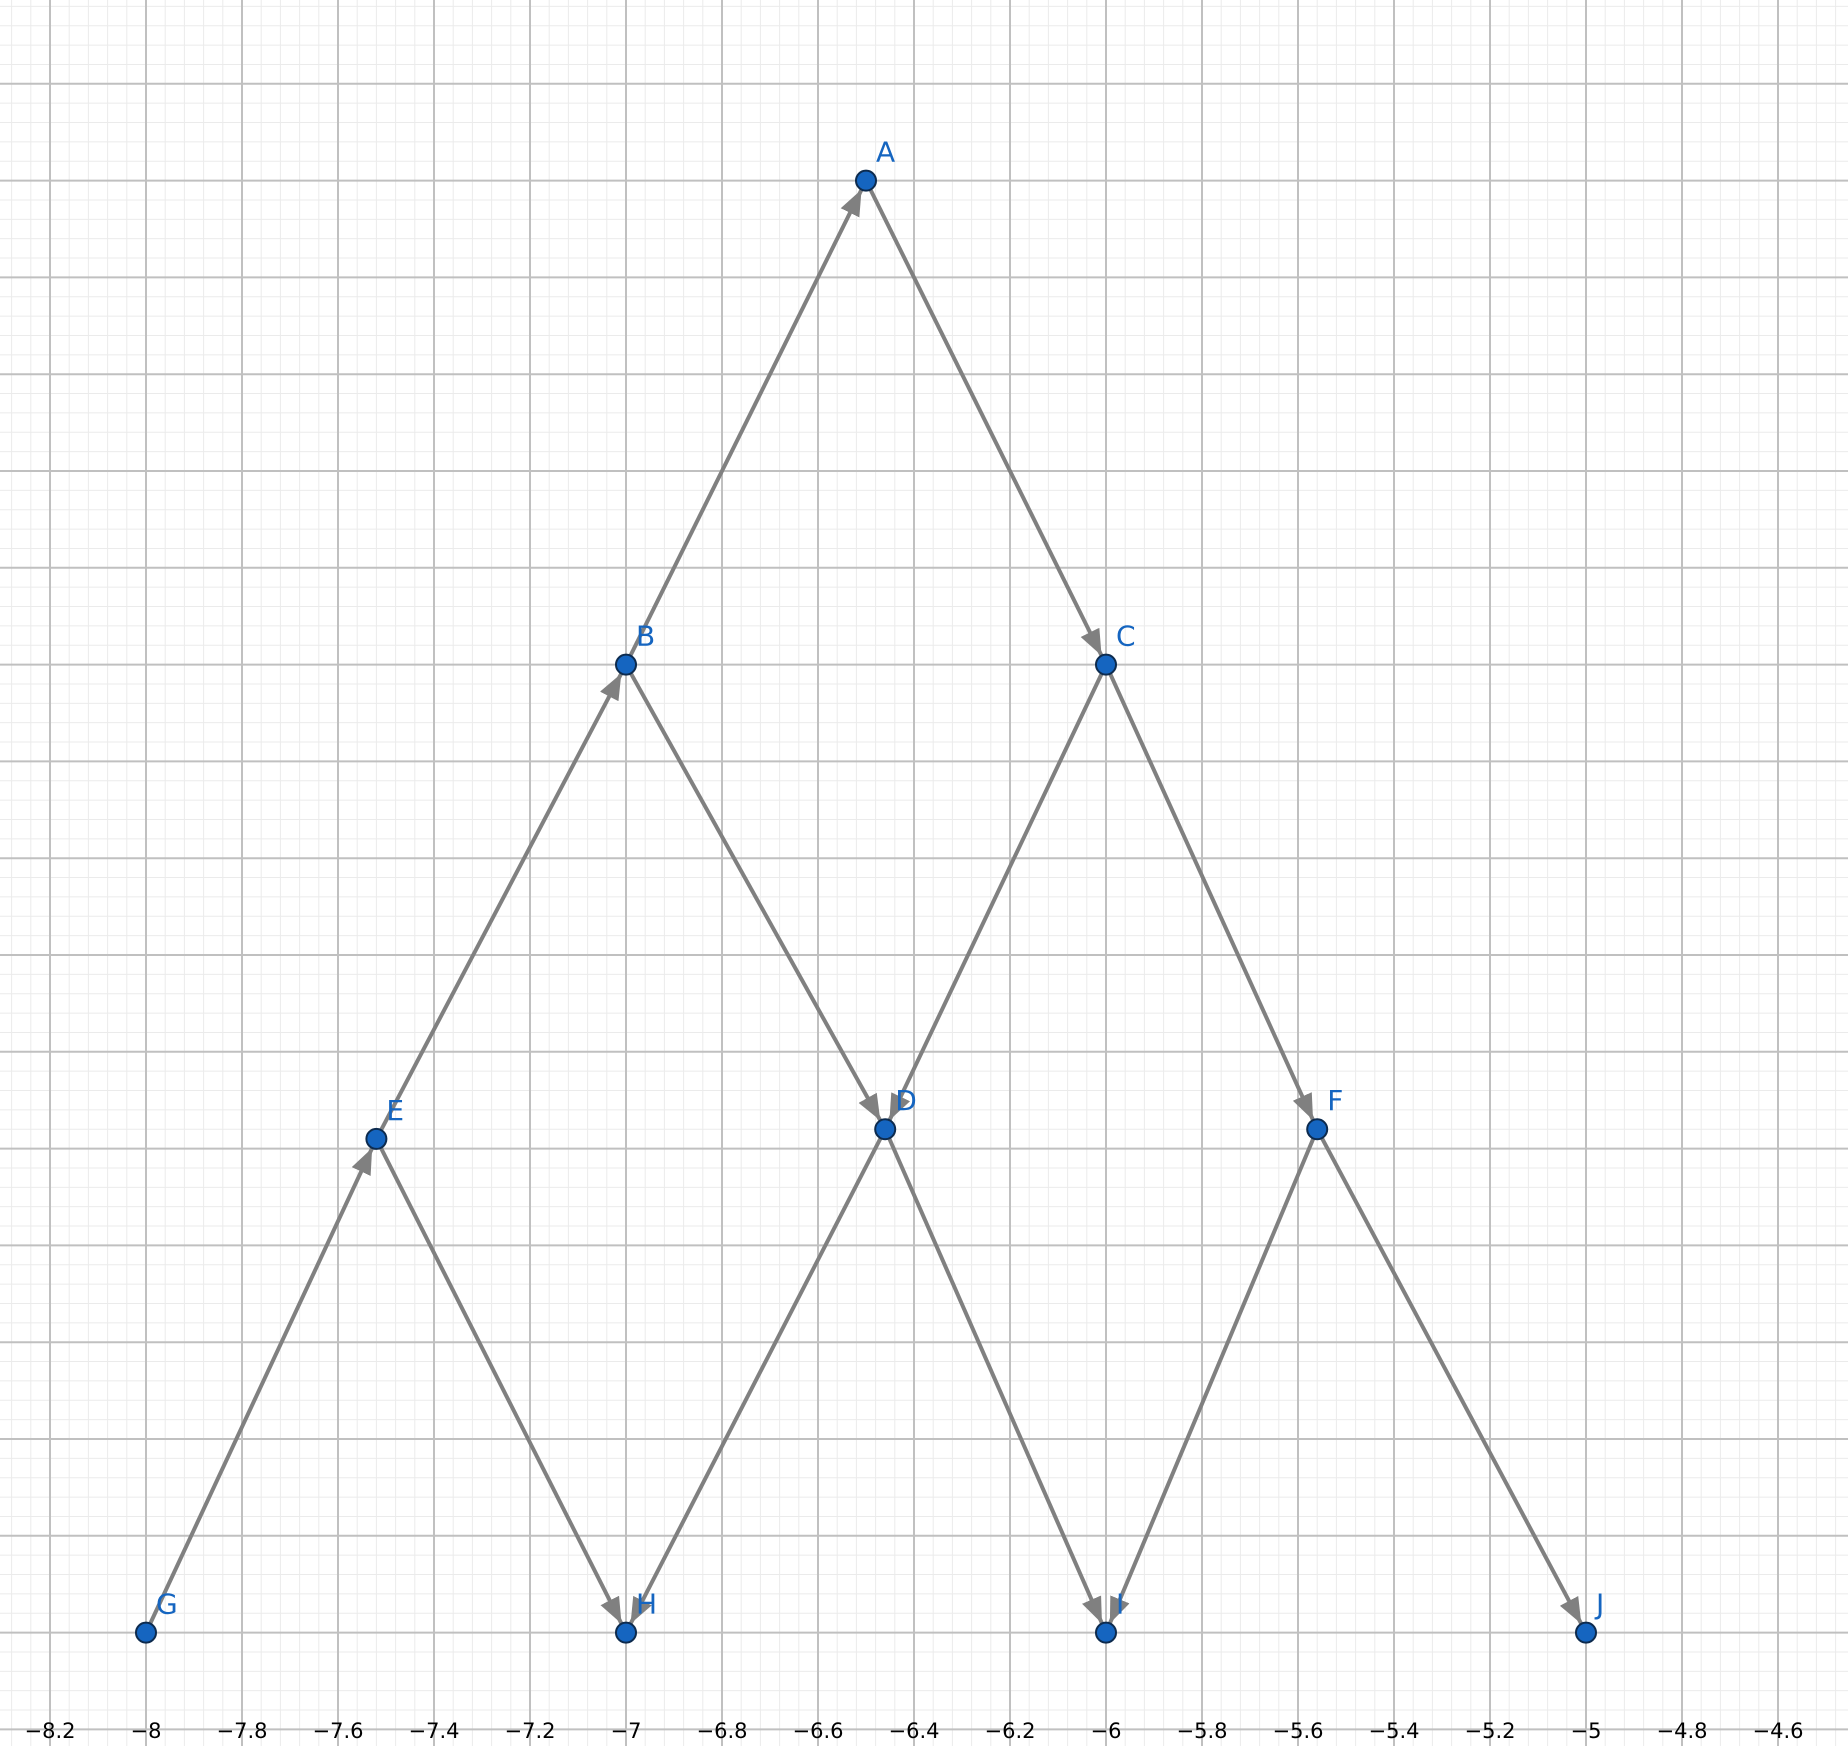 This screenshot has height=1746, width=1848. What do you see at coordinates (722, 1731) in the screenshot?
I see `x-tick-label: −6.8` at bounding box center [722, 1731].